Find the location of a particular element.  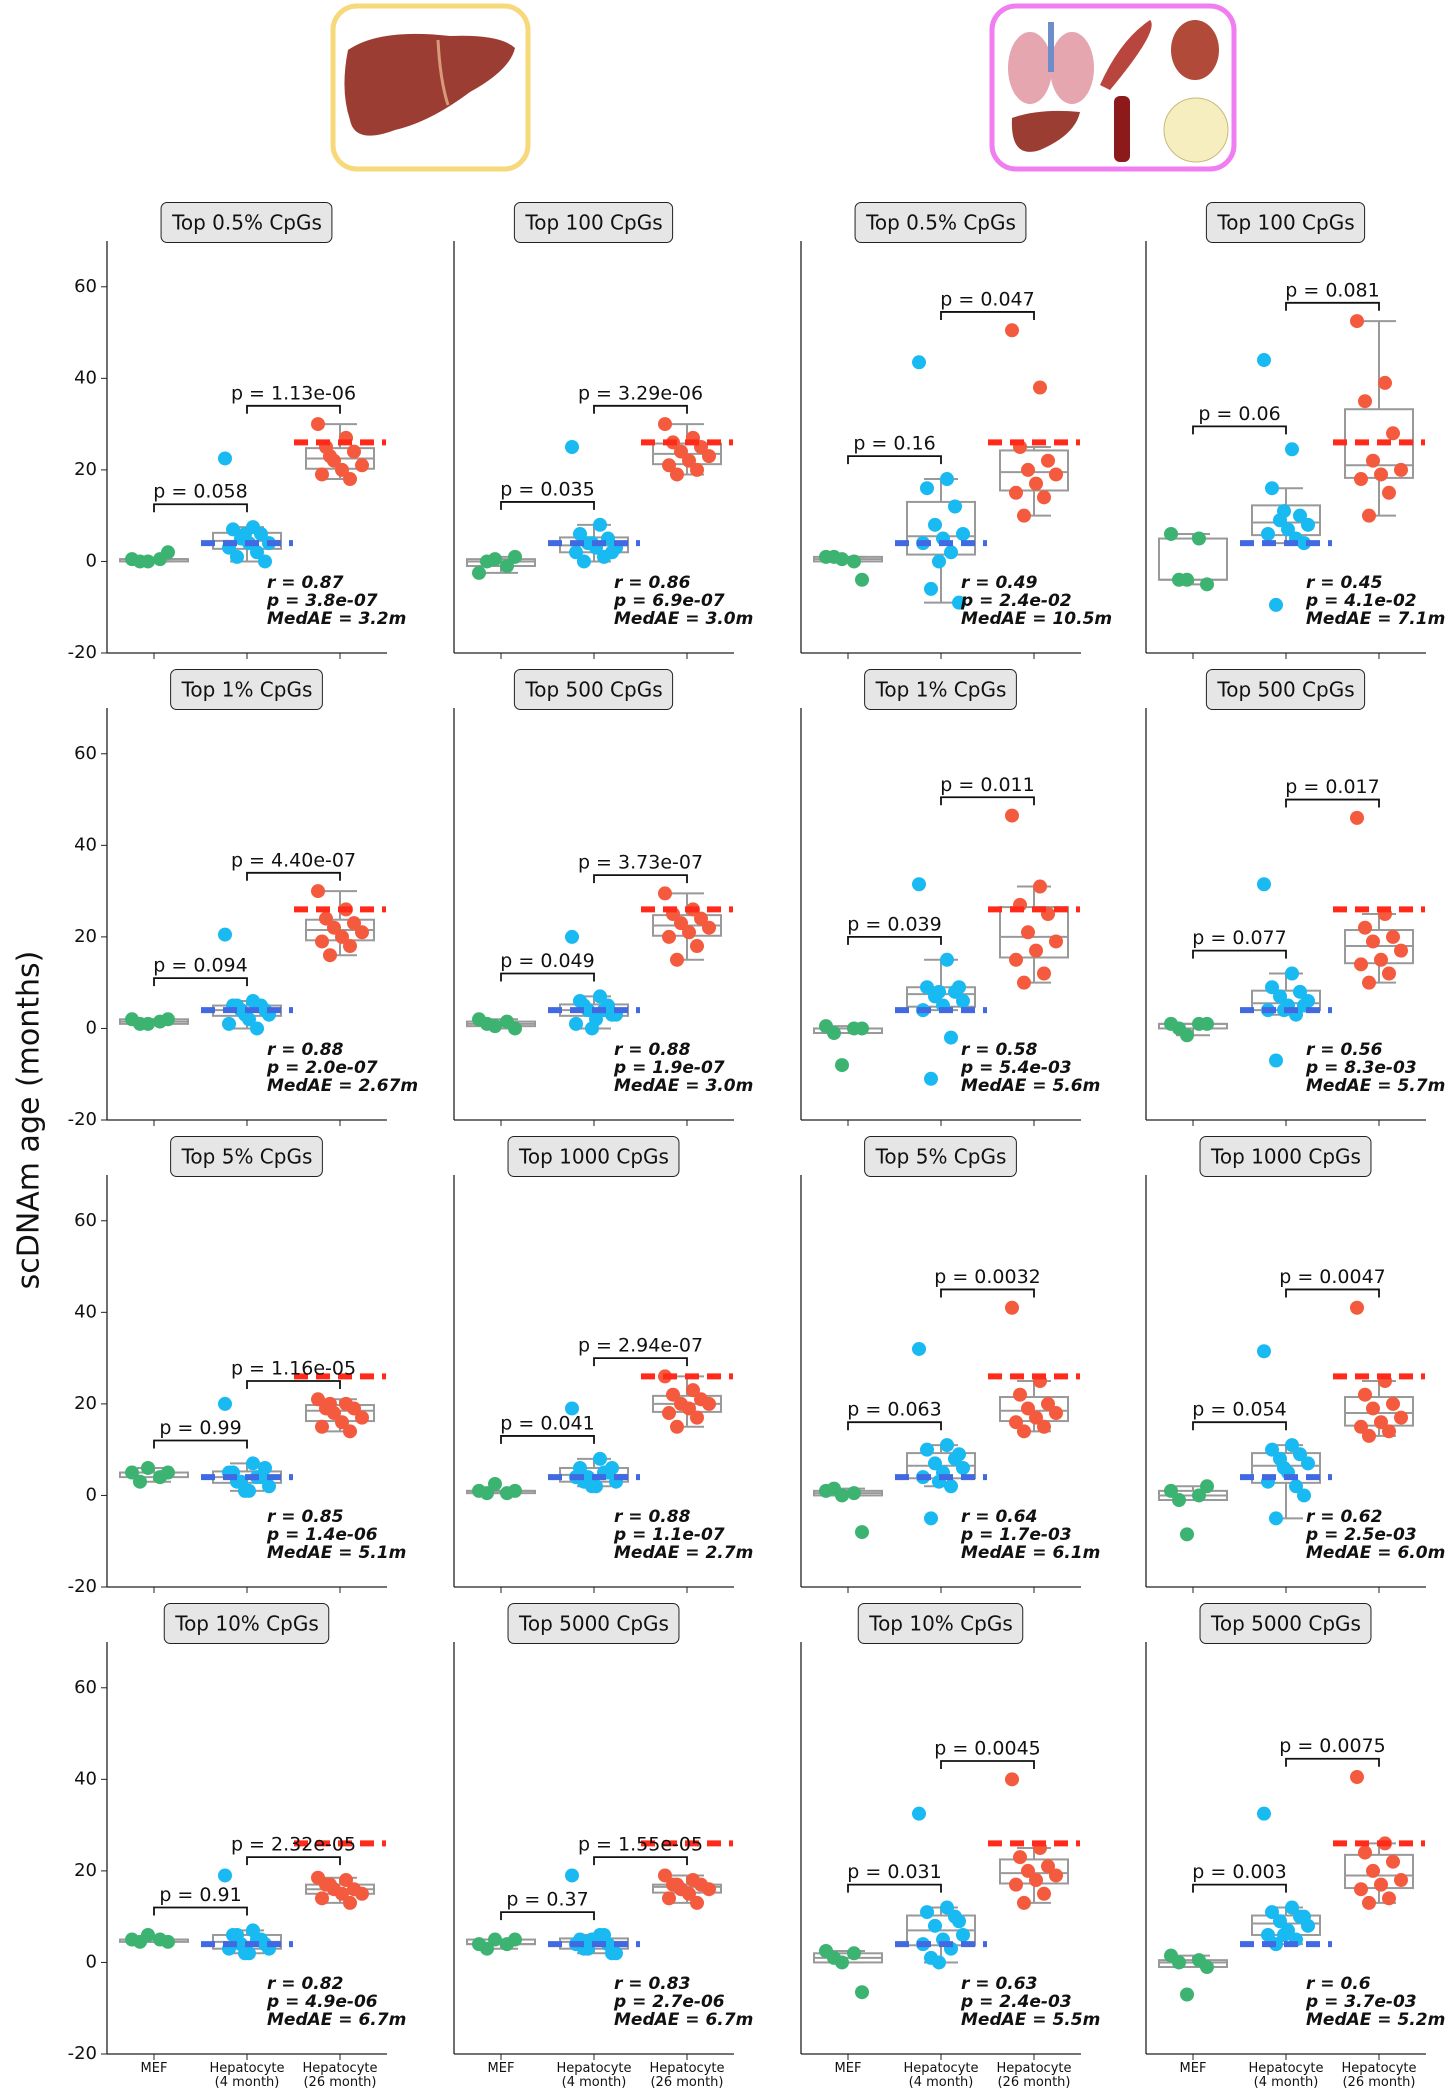

panel-title: Top 1% CpGs is located at coordinates (941, 690).